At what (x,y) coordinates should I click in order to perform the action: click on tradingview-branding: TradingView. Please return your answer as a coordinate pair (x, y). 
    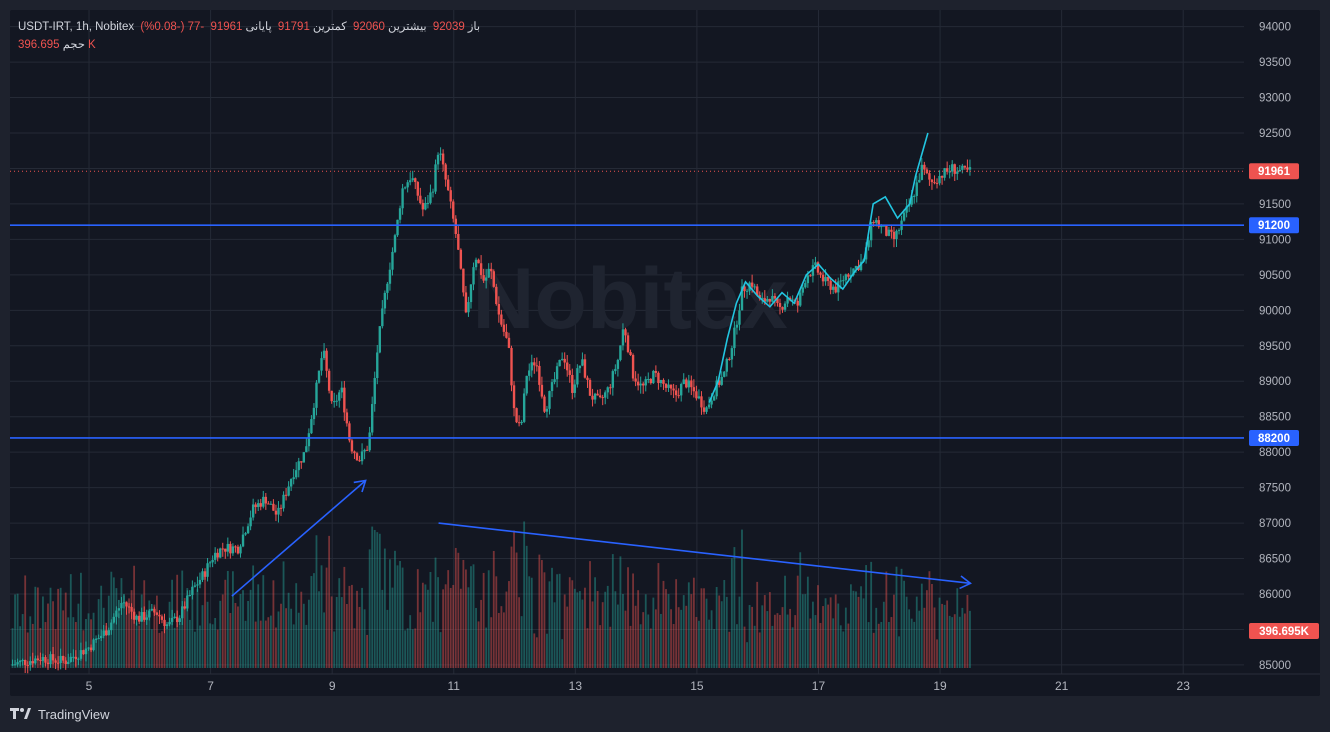
    Looking at the image, I should click on (60, 714).